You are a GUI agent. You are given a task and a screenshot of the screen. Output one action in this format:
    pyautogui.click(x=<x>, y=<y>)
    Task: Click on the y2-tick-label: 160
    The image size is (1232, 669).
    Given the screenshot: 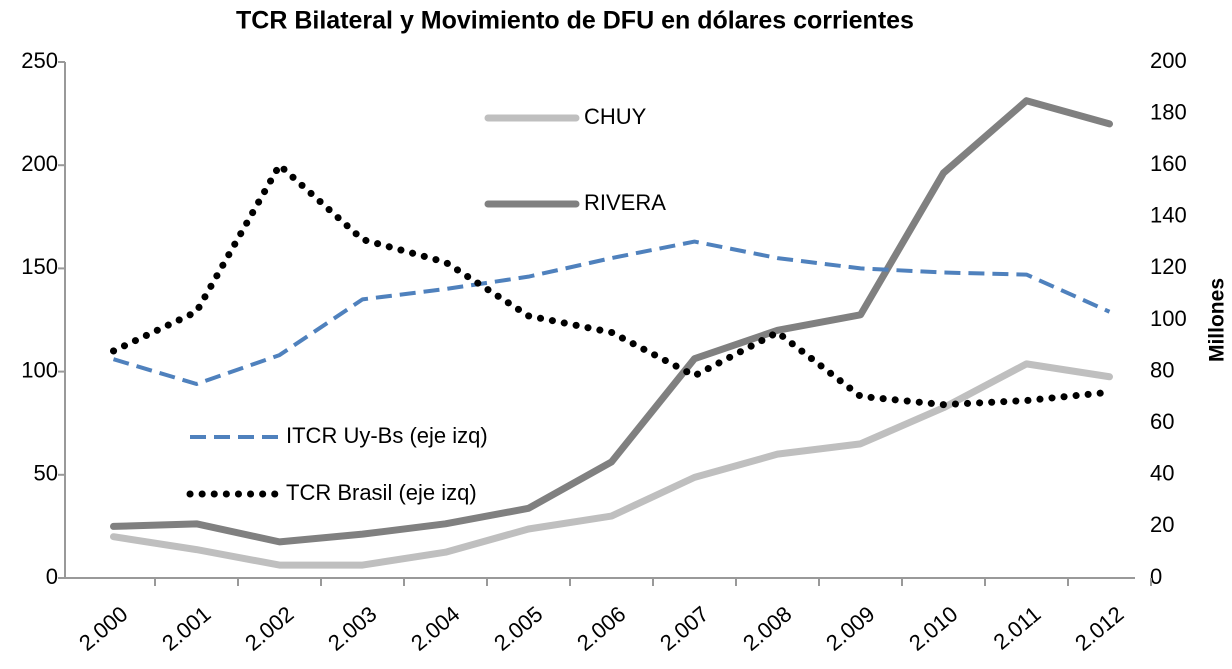 What is the action you would take?
    pyautogui.click(x=1168, y=163)
    